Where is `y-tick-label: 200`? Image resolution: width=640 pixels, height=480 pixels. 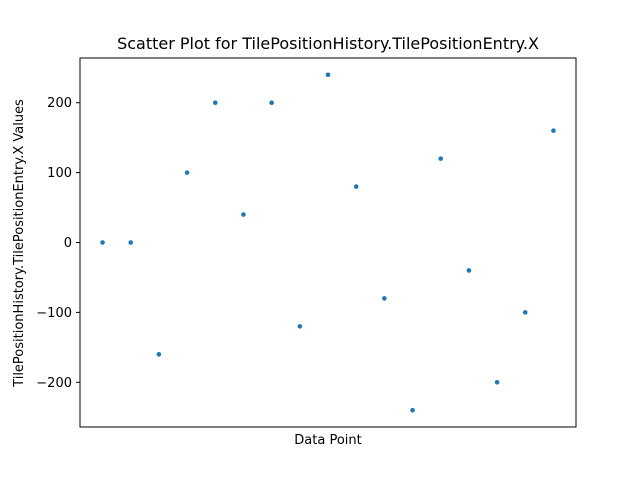 y-tick-label: 200 is located at coordinates (59, 103).